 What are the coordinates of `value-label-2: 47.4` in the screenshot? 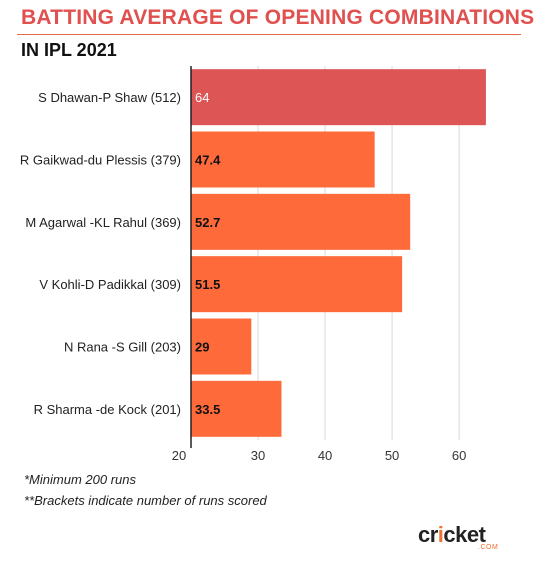 It's located at (208, 160).